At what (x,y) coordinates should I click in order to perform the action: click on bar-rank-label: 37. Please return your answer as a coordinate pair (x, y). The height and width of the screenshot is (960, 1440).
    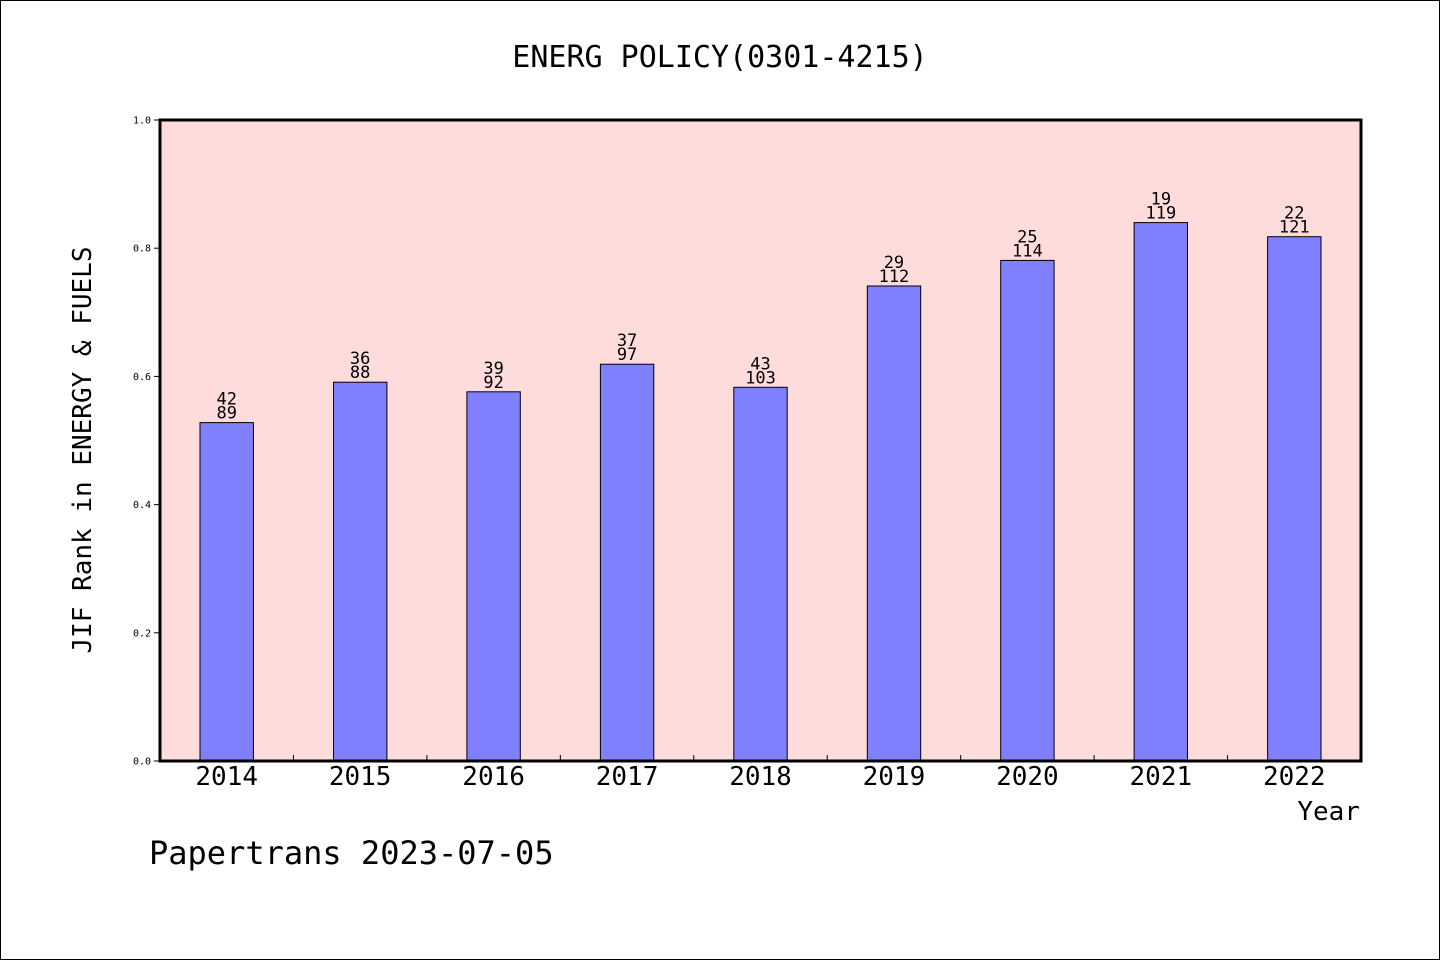
    Looking at the image, I should click on (627, 341).